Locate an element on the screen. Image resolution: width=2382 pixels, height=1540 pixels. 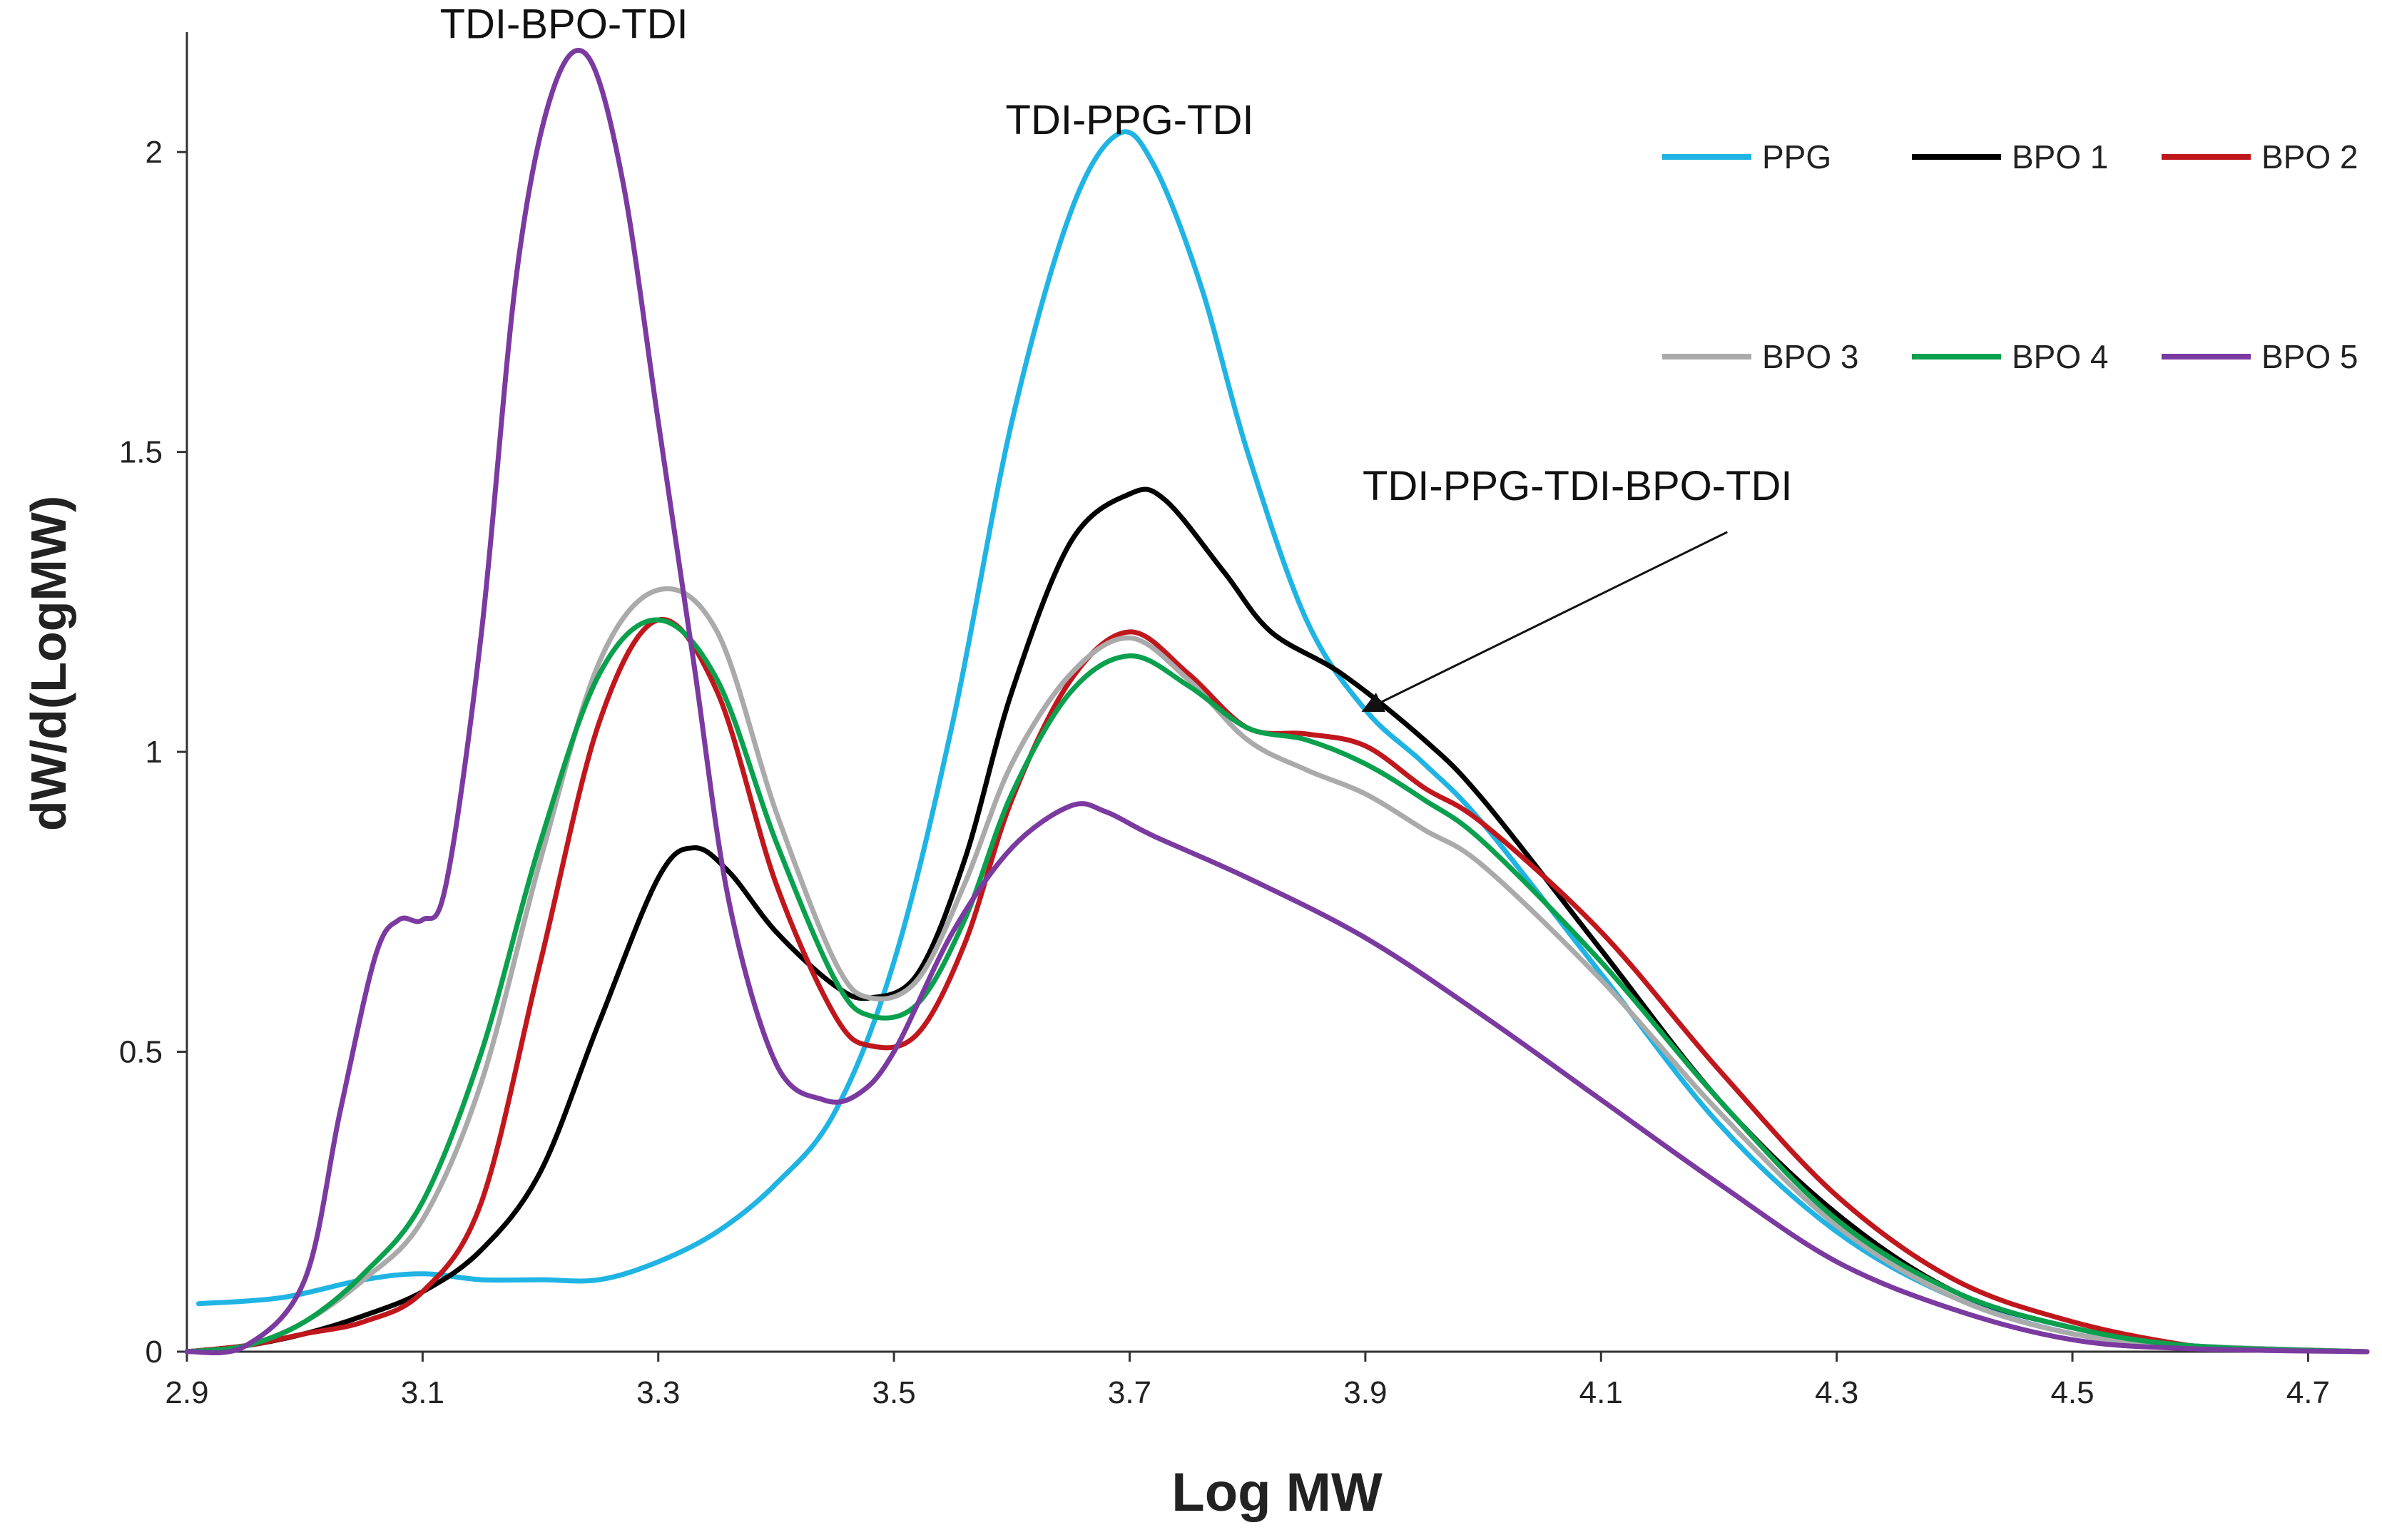
legend-label-bpo-4: BPO 4 is located at coordinates (2060, 357).